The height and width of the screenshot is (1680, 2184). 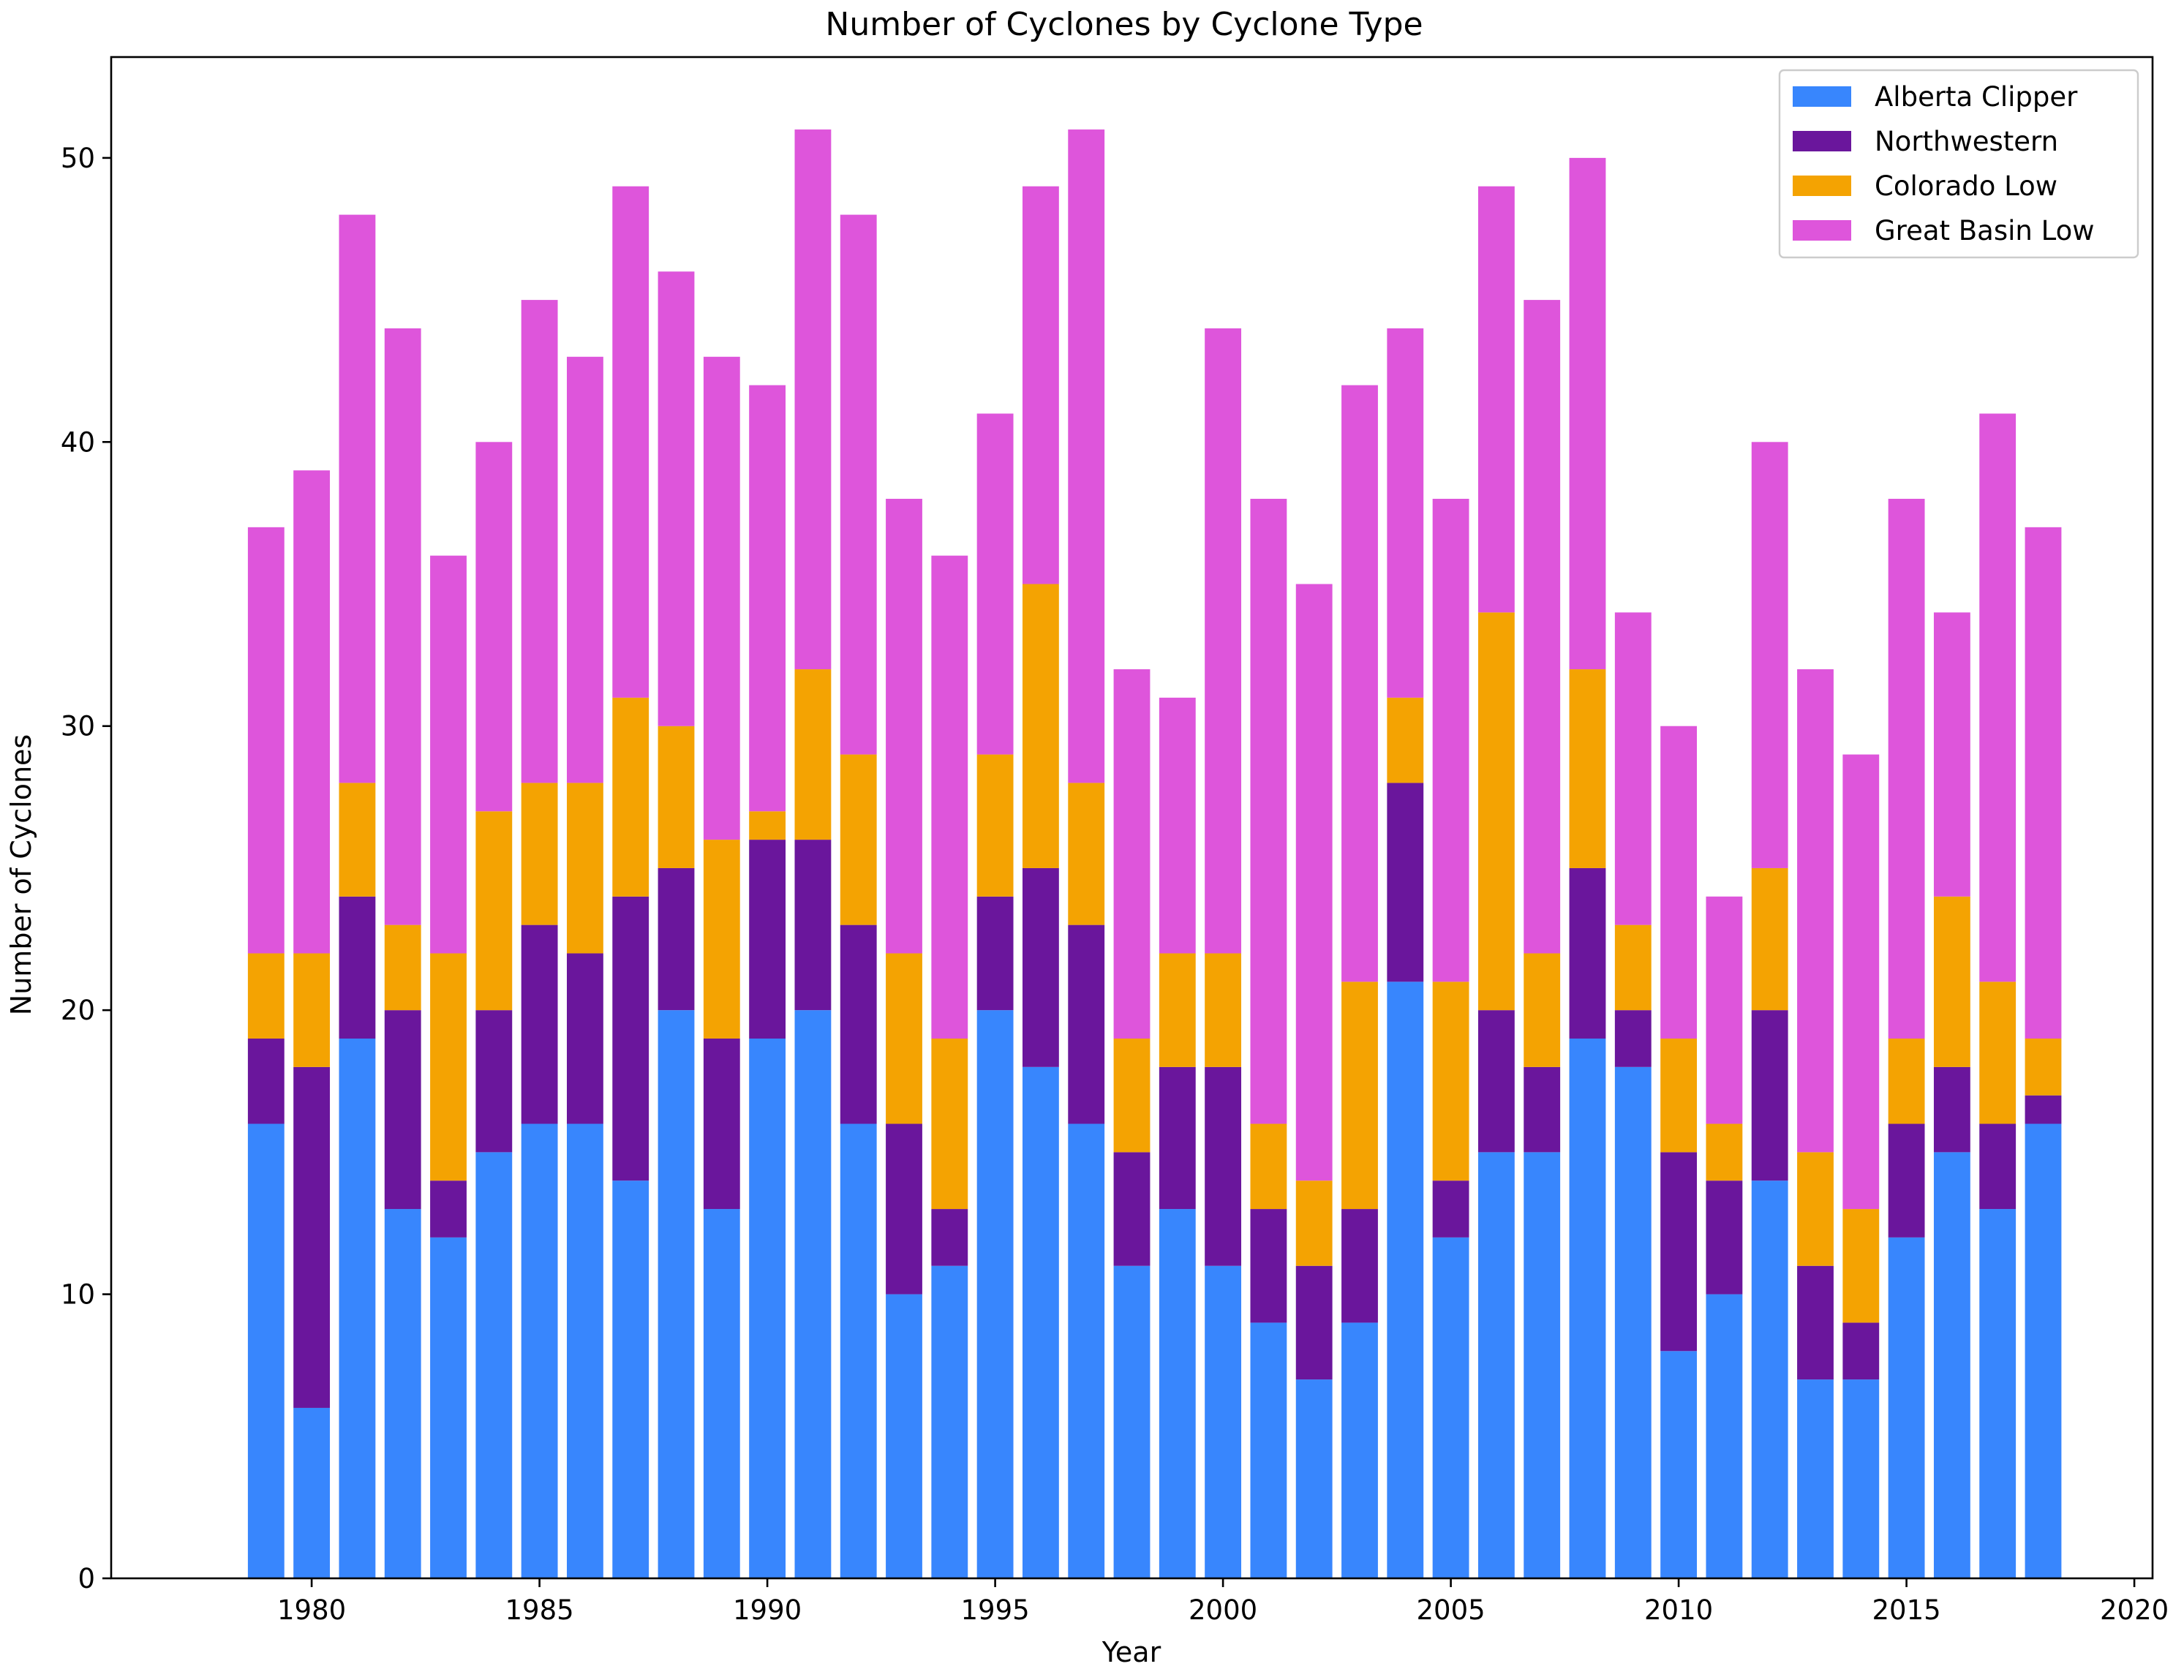 I want to click on bar-northwestern-1988, so click(x=676, y=939).